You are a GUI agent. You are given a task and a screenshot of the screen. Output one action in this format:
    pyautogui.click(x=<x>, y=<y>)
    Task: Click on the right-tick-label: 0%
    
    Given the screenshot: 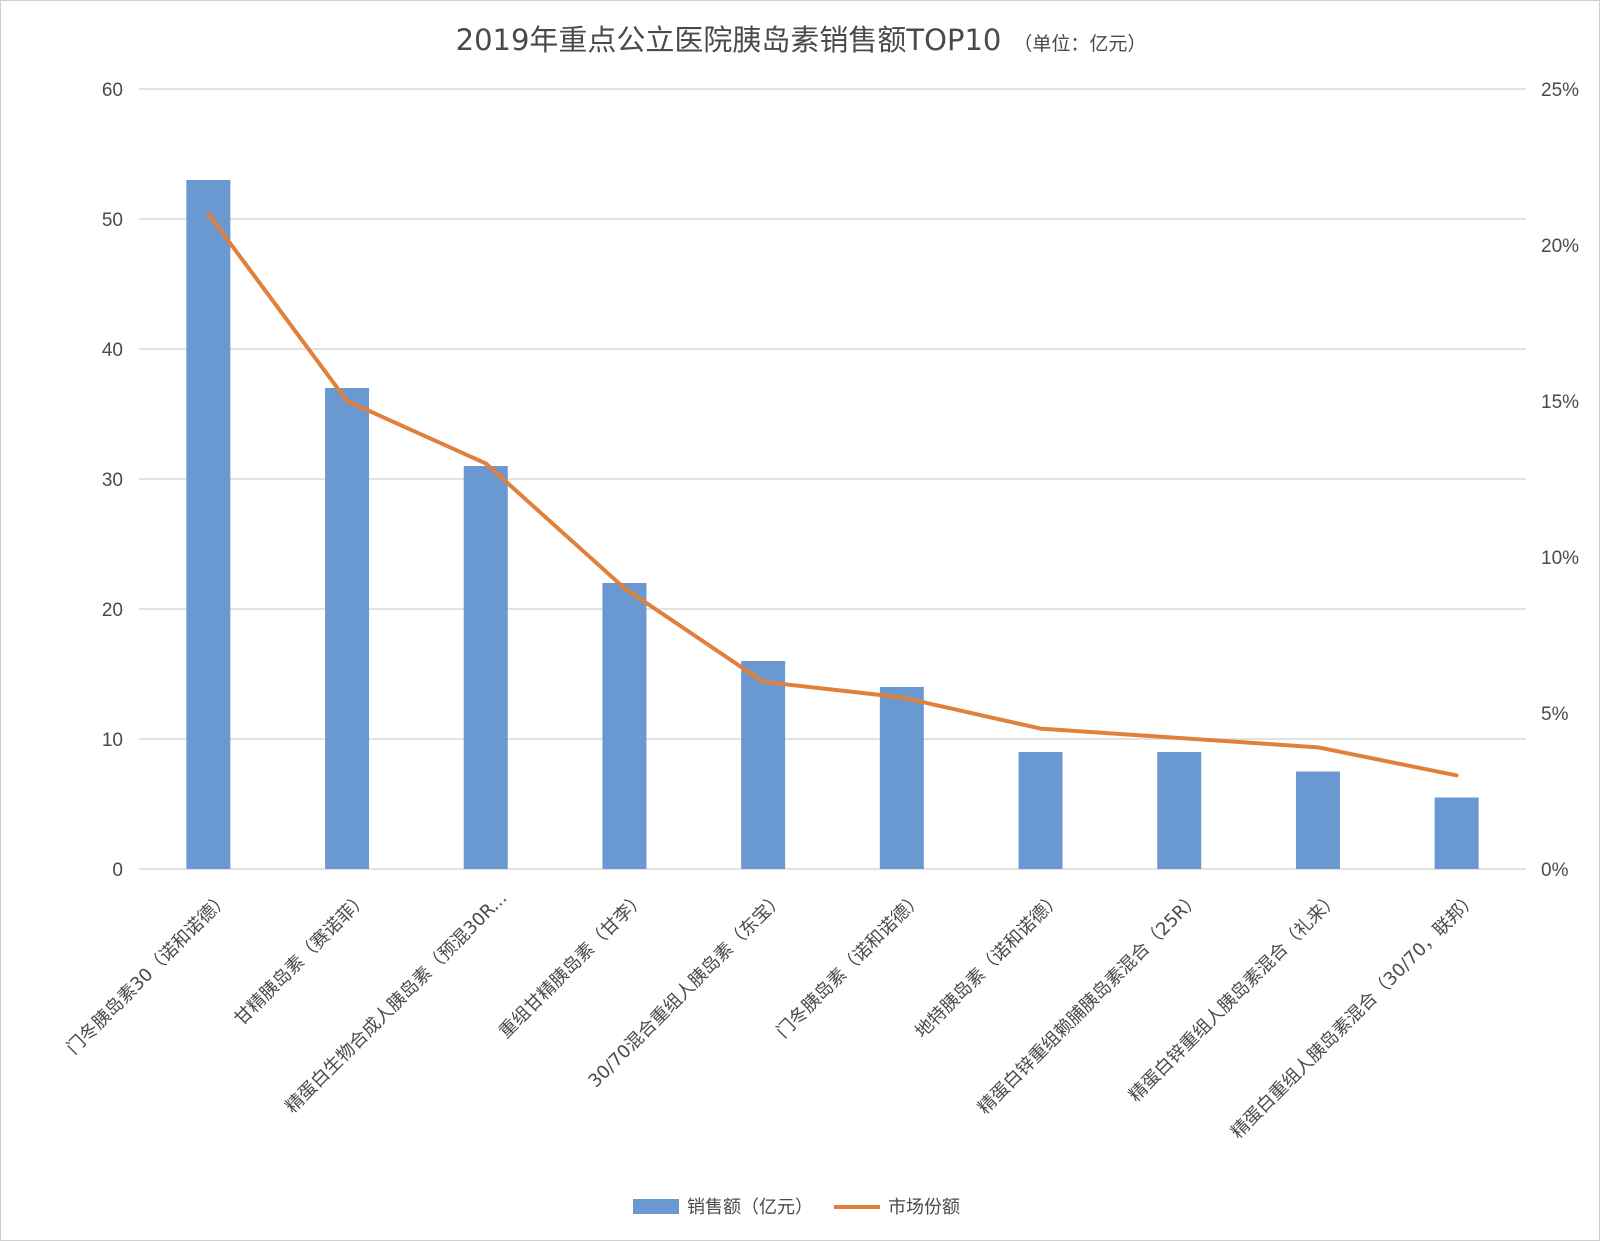 What is the action you would take?
    pyautogui.click(x=1555, y=870)
    